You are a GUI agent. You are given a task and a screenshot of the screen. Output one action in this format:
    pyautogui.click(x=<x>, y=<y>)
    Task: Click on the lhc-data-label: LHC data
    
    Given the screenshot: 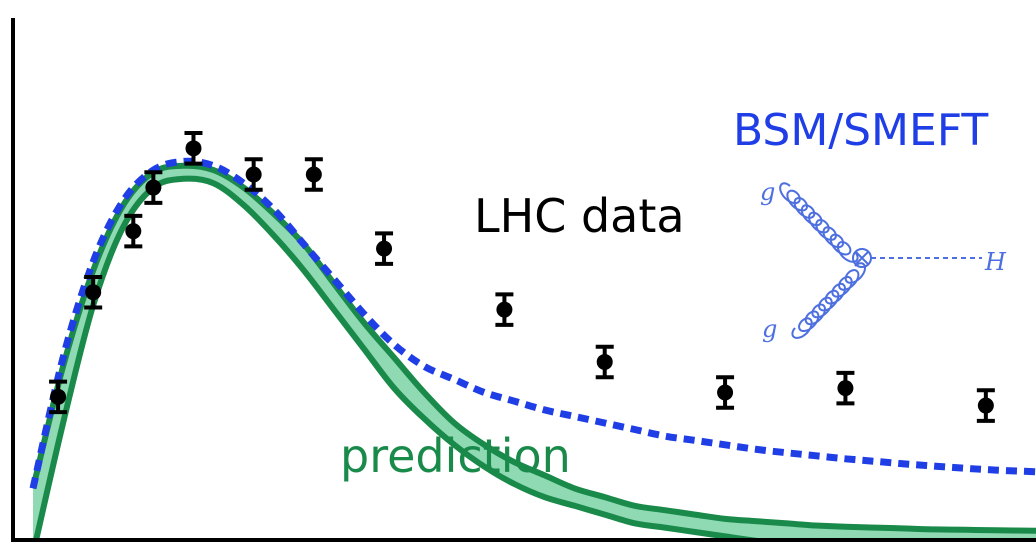 What is the action you would take?
    pyautogui.click(x=579, y=216)
    